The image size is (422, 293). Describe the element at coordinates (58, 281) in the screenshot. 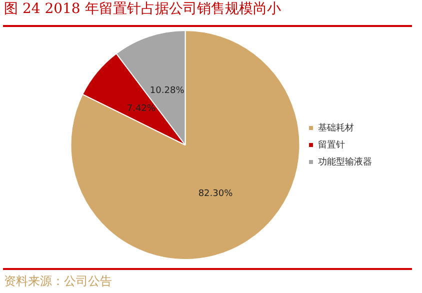

I see `text: 资料来源：公司公告` at that location.